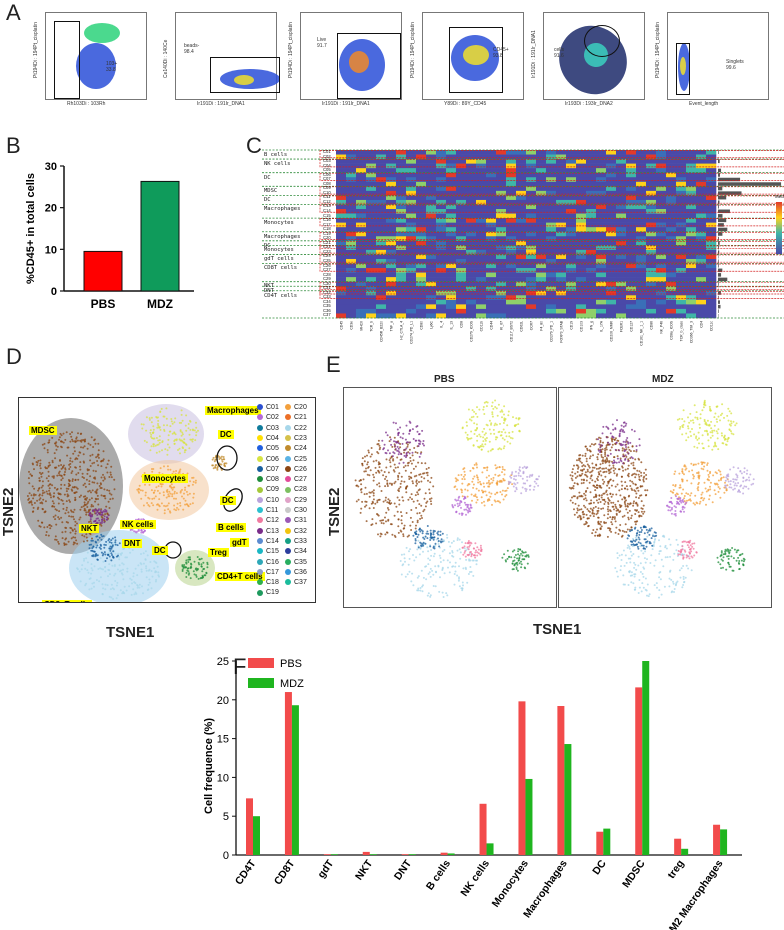 The width and height of the screenshot is (784, 930). Describe the element at coordinates (239, 542) in the screenshot. I see `cell-type-label: gdT` at that location.